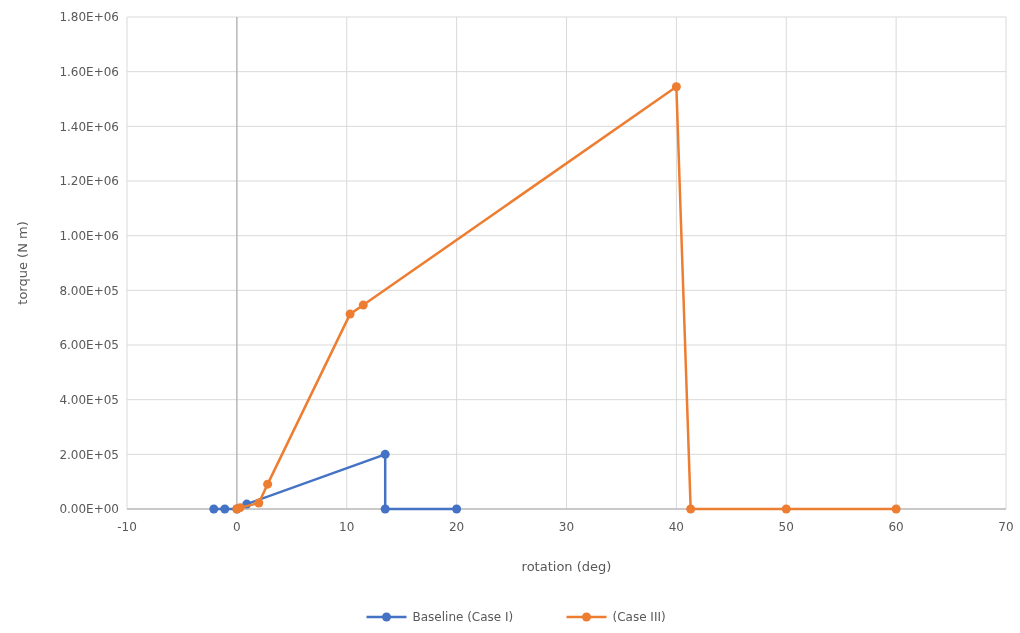 Image resolution: width=1020 pixels, height=633 pixels. Describe the element at coordinates (89, 126) in the screenshot. I see `y-tick-label: 1.40E+06` at that location.